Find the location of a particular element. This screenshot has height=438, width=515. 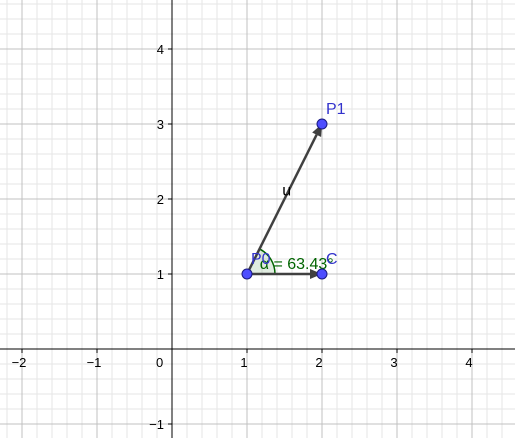

point-c is located at coordinates (322, 274).